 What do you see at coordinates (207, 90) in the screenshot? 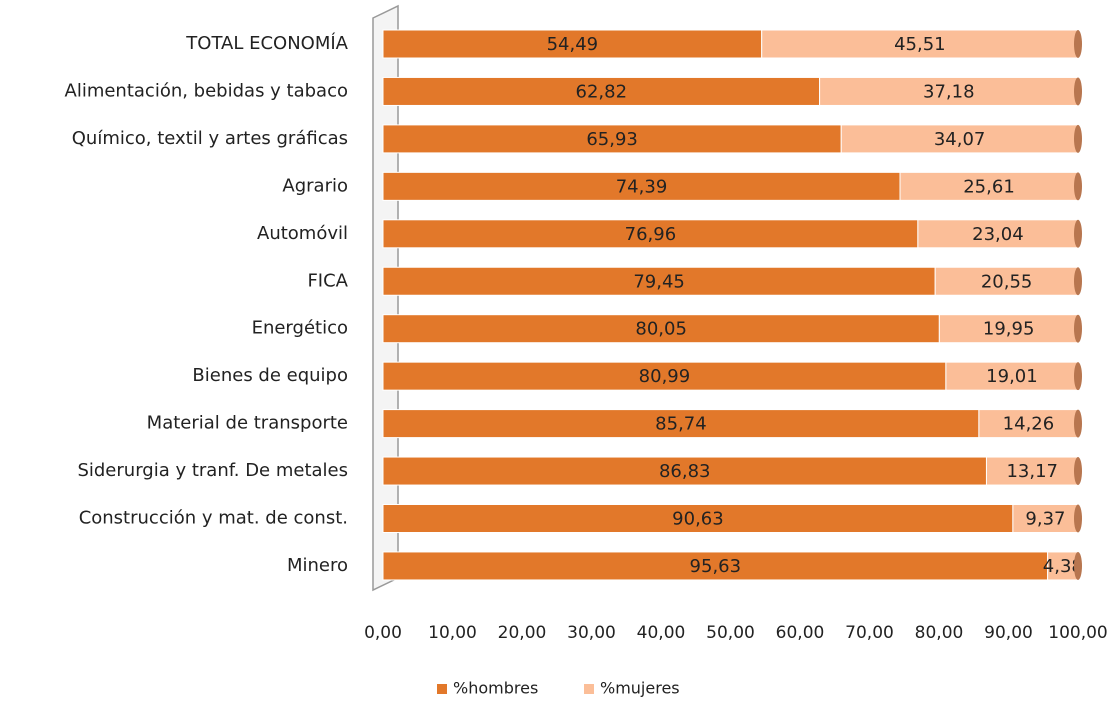
I see `y-tick-label: Alimentación, bebidas y tabaco` at bounding box center [207, 90].